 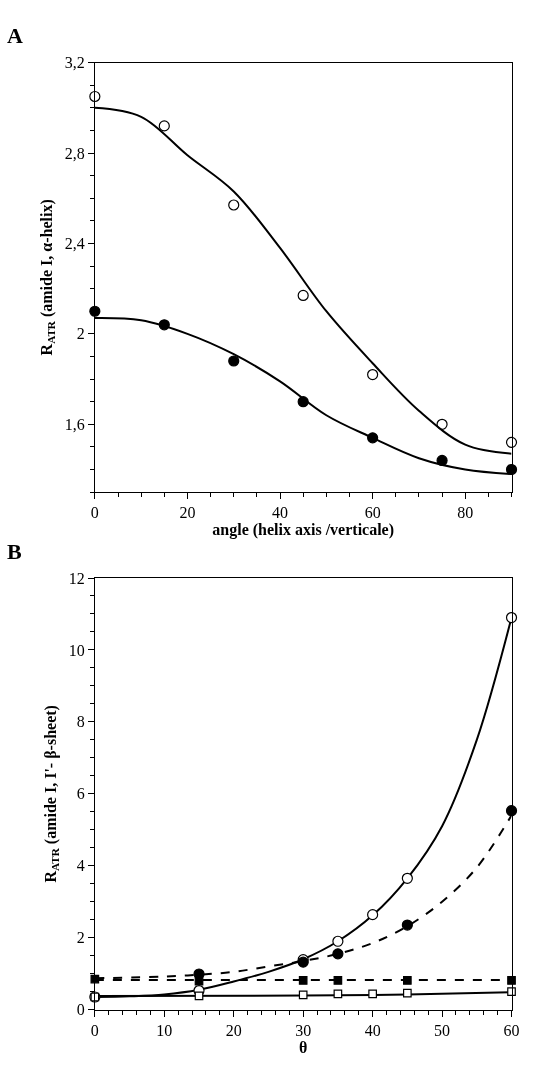 What do you see at coordinates (15, 35) in the screenshot?
I see `chart-title: A` at bounding box center [15, 35].